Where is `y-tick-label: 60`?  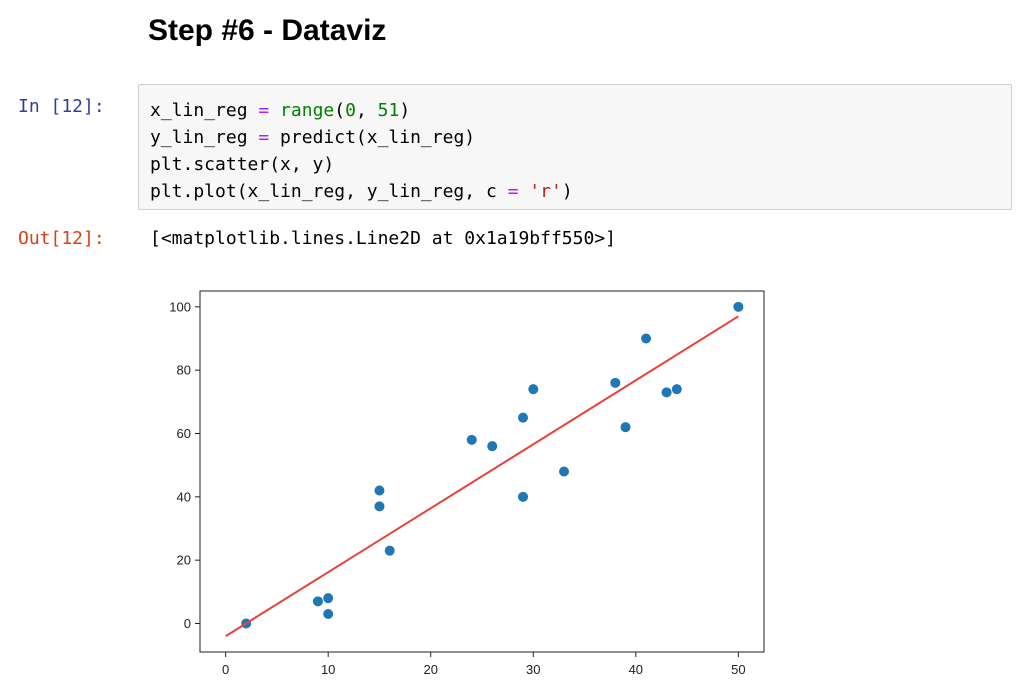
y-tick-label: 60 is located at coordinates (184, 433).